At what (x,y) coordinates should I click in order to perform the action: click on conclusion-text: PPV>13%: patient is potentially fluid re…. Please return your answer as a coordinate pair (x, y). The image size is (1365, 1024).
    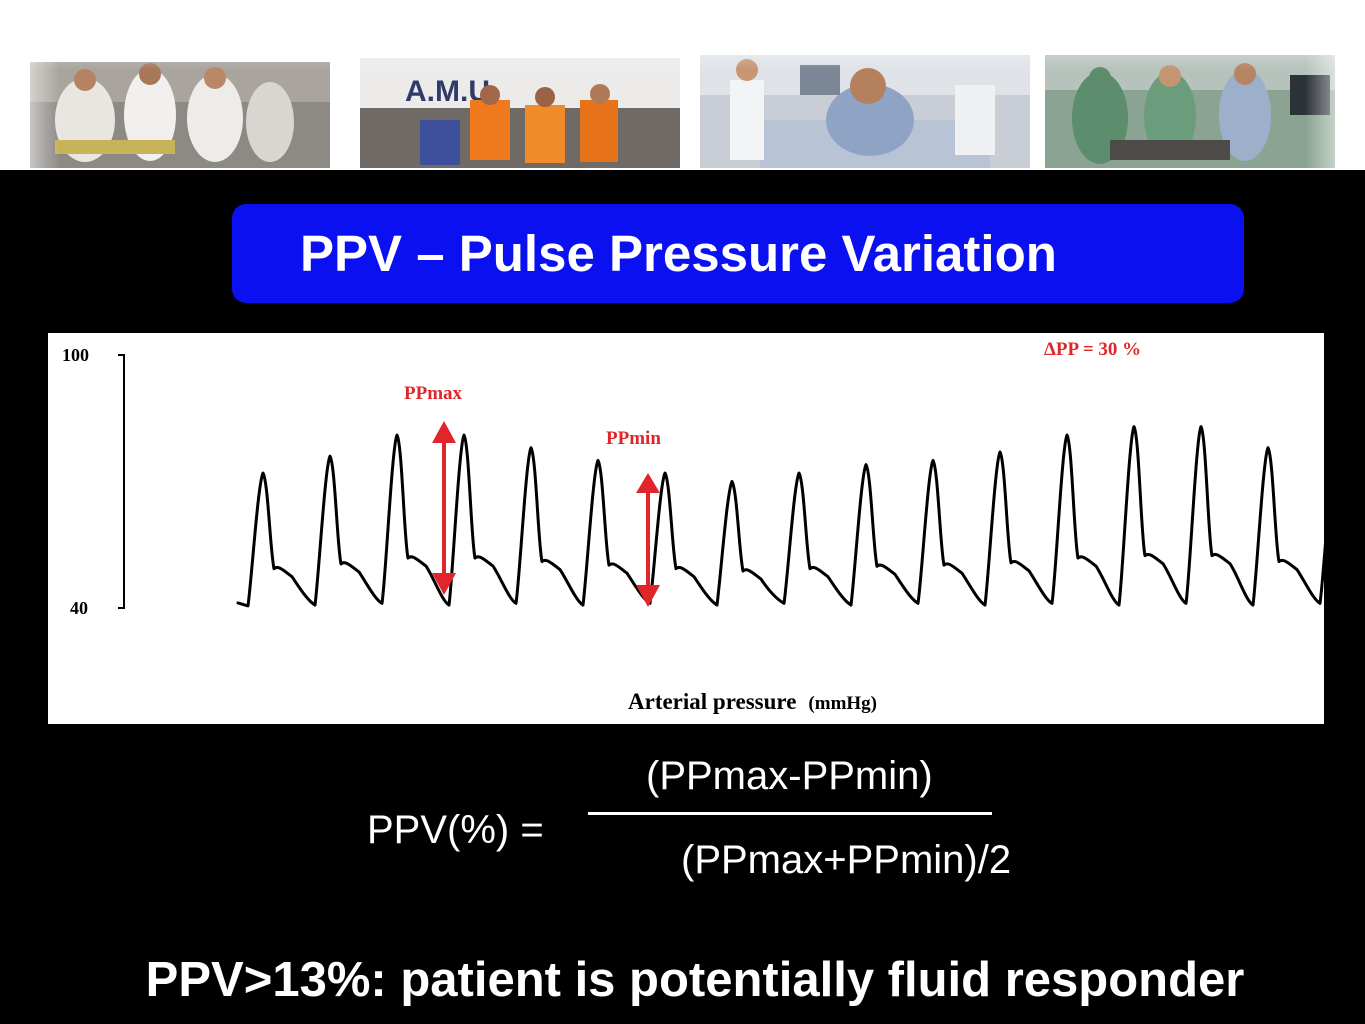
    Looking at the image, I should click on (695, 980).